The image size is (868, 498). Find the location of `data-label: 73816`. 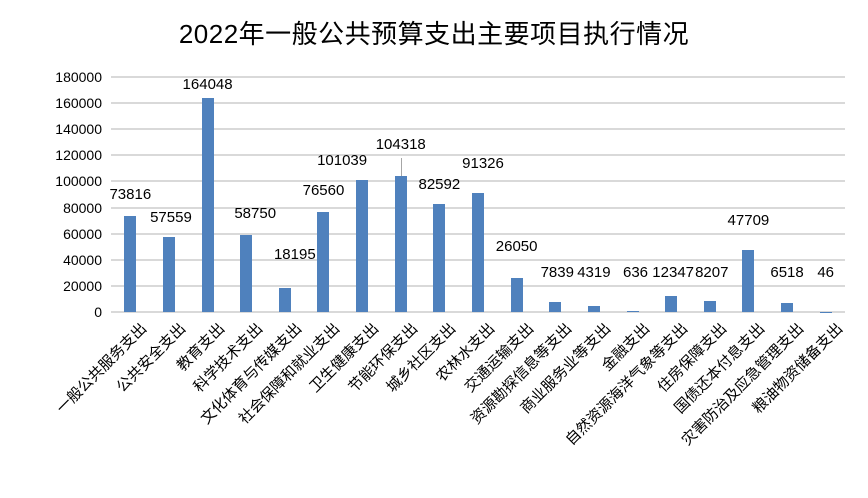

data-label: 73816 is located at coordinates (130, 194).